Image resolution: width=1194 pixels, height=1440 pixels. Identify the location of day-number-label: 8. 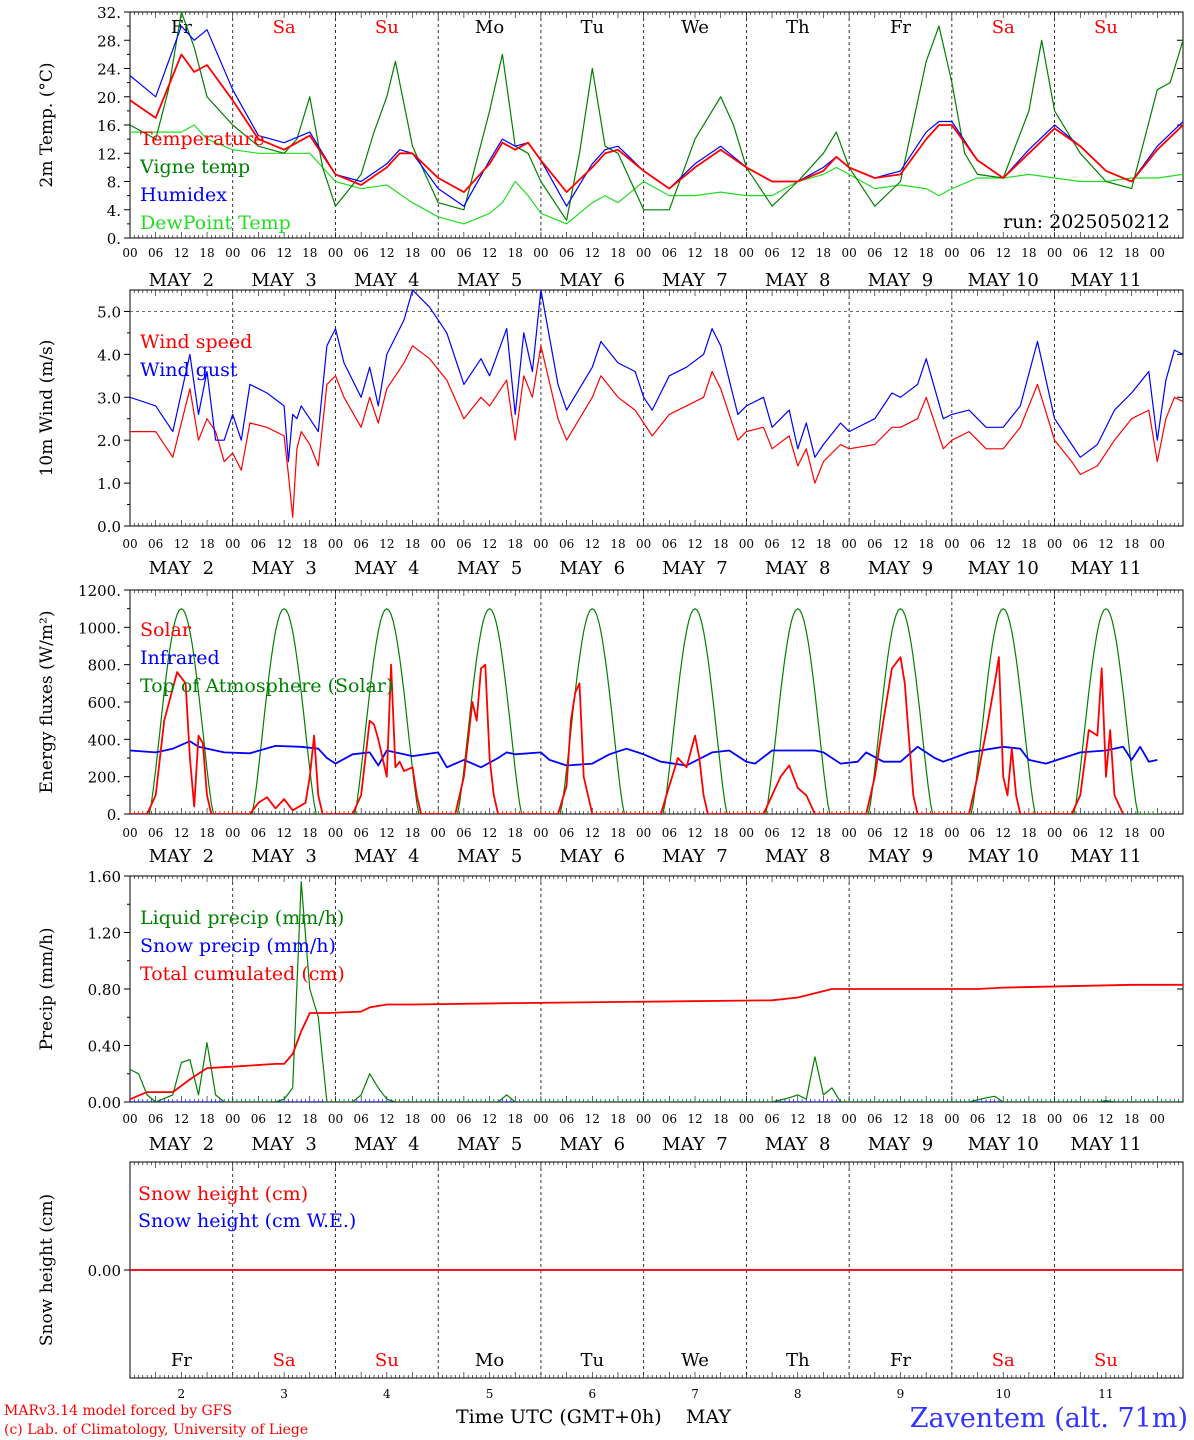
(798, 1394).